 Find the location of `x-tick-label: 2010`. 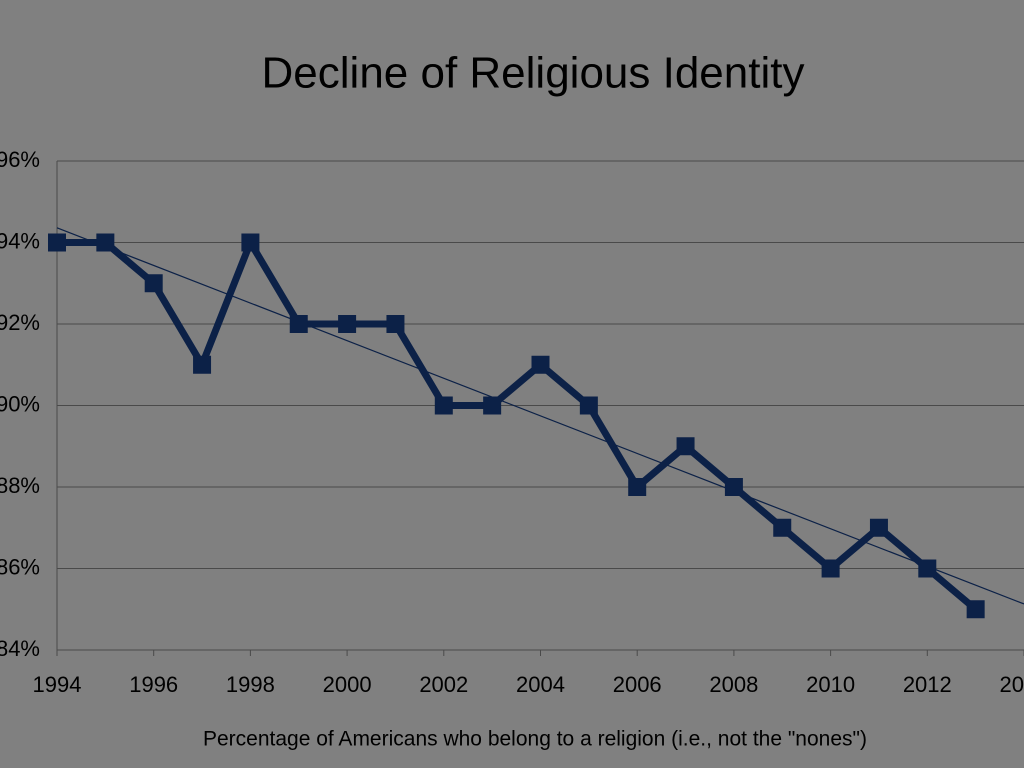

x-tick-label: 2010 is located at coordinates (830, 684).